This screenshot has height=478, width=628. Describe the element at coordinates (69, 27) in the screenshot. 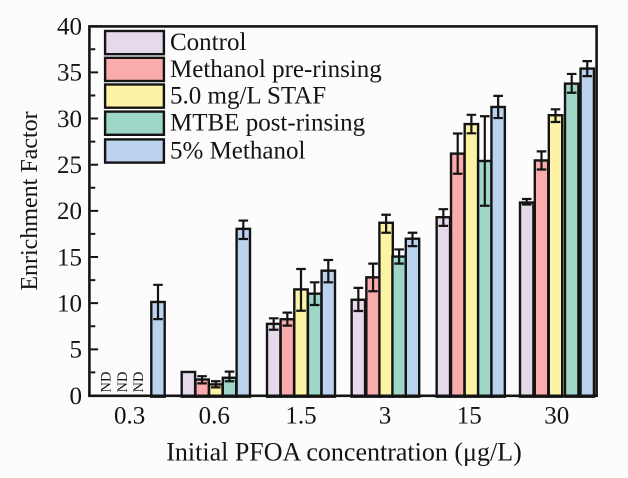

I see `svg-text: 40` at that location.